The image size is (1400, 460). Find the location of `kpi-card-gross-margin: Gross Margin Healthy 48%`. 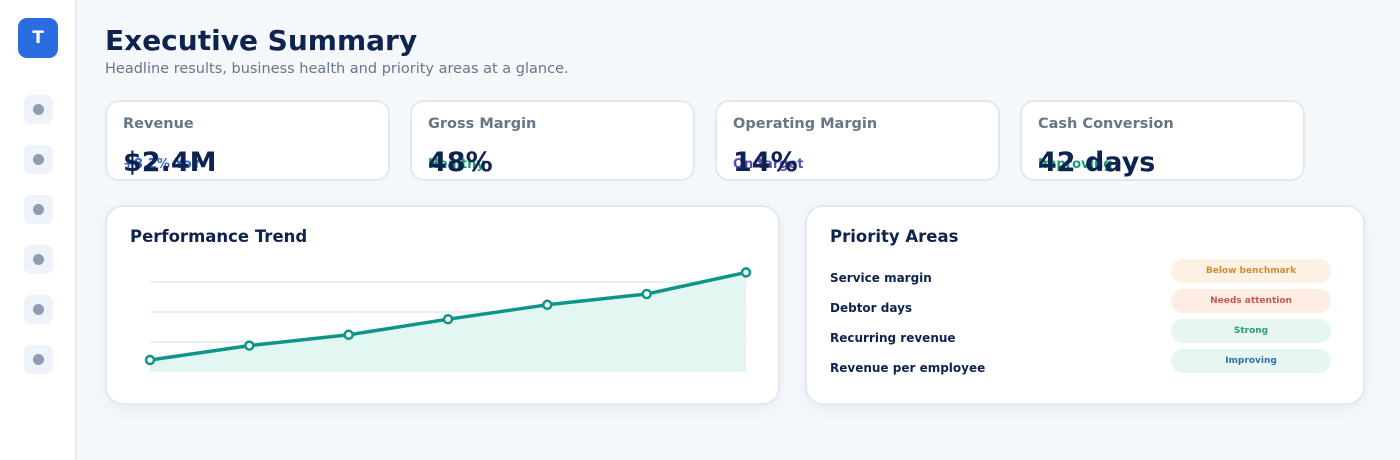

kpi-card-gross-margin: Gross Margin Healthy 48% is located at coordinates (552, 140).